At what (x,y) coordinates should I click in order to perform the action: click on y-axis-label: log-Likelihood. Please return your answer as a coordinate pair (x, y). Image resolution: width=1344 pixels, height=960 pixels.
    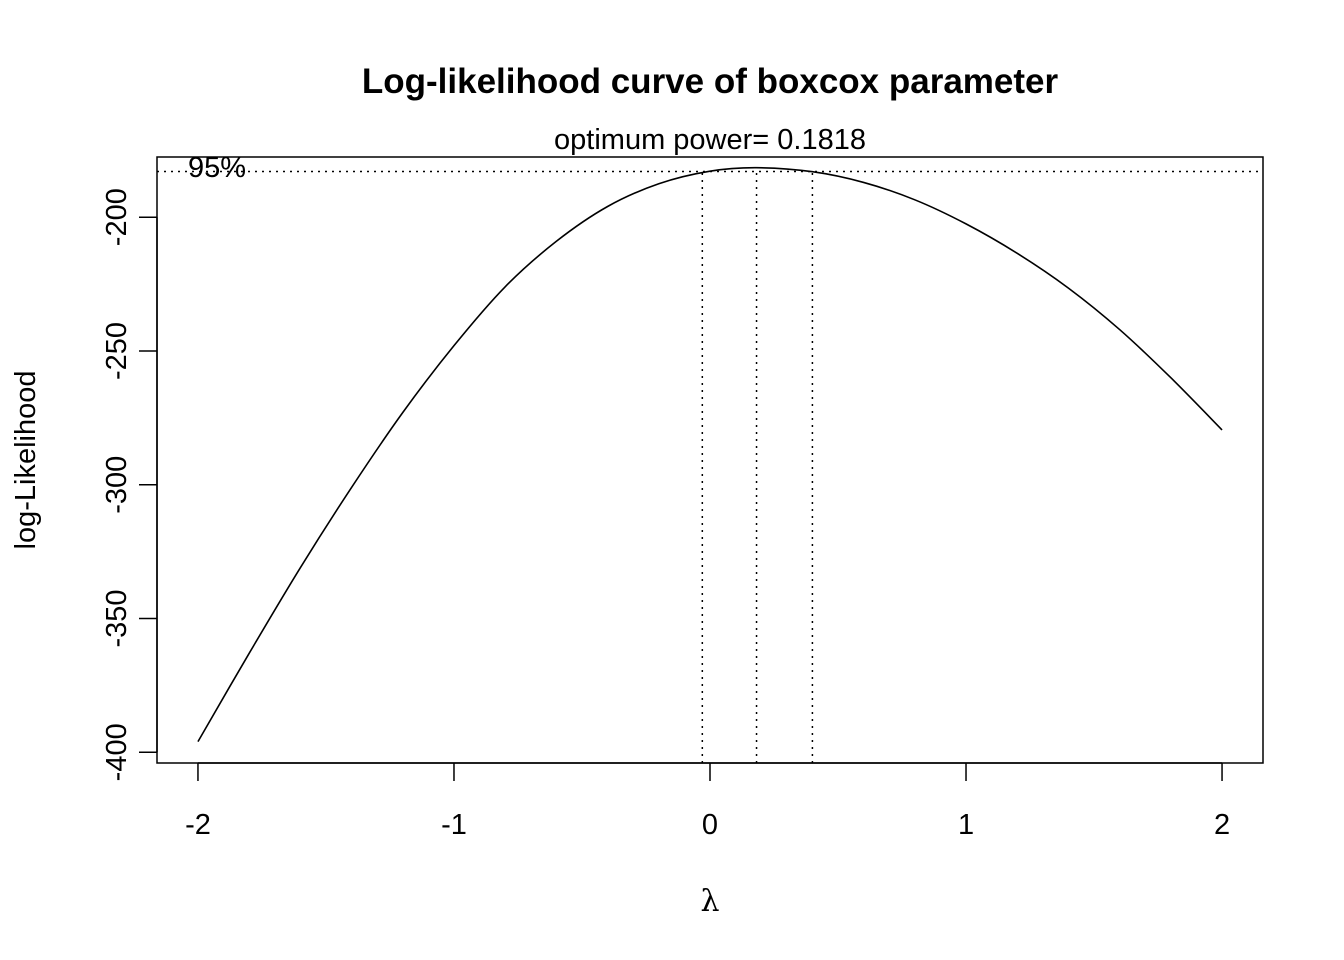
    Looking at the image, I should click on (26, 460).